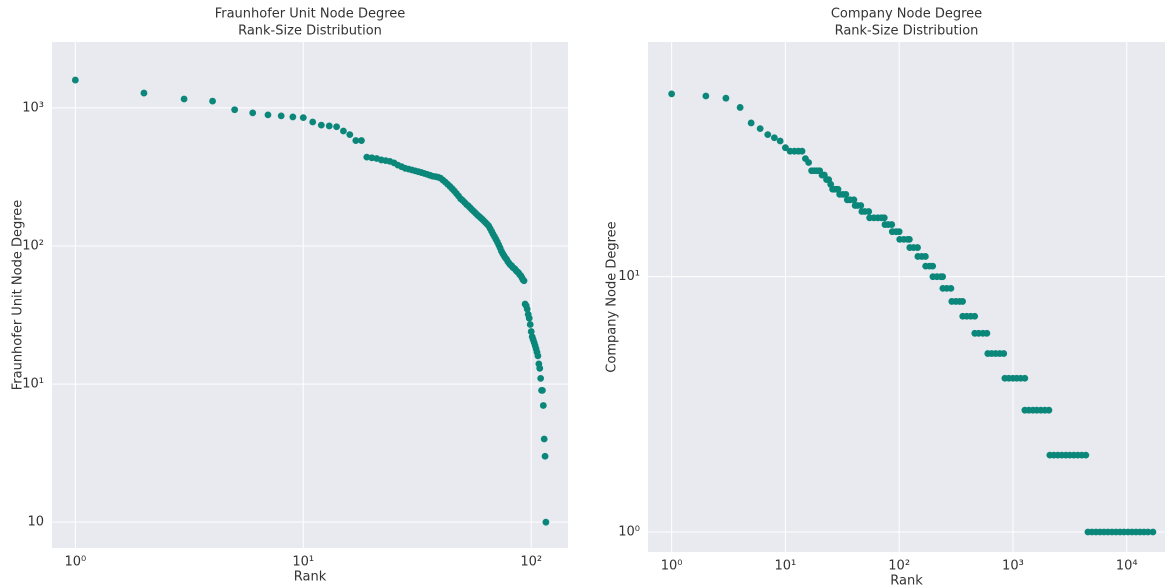  I want to click on y-tick-label: 10³, so click(33, 107).